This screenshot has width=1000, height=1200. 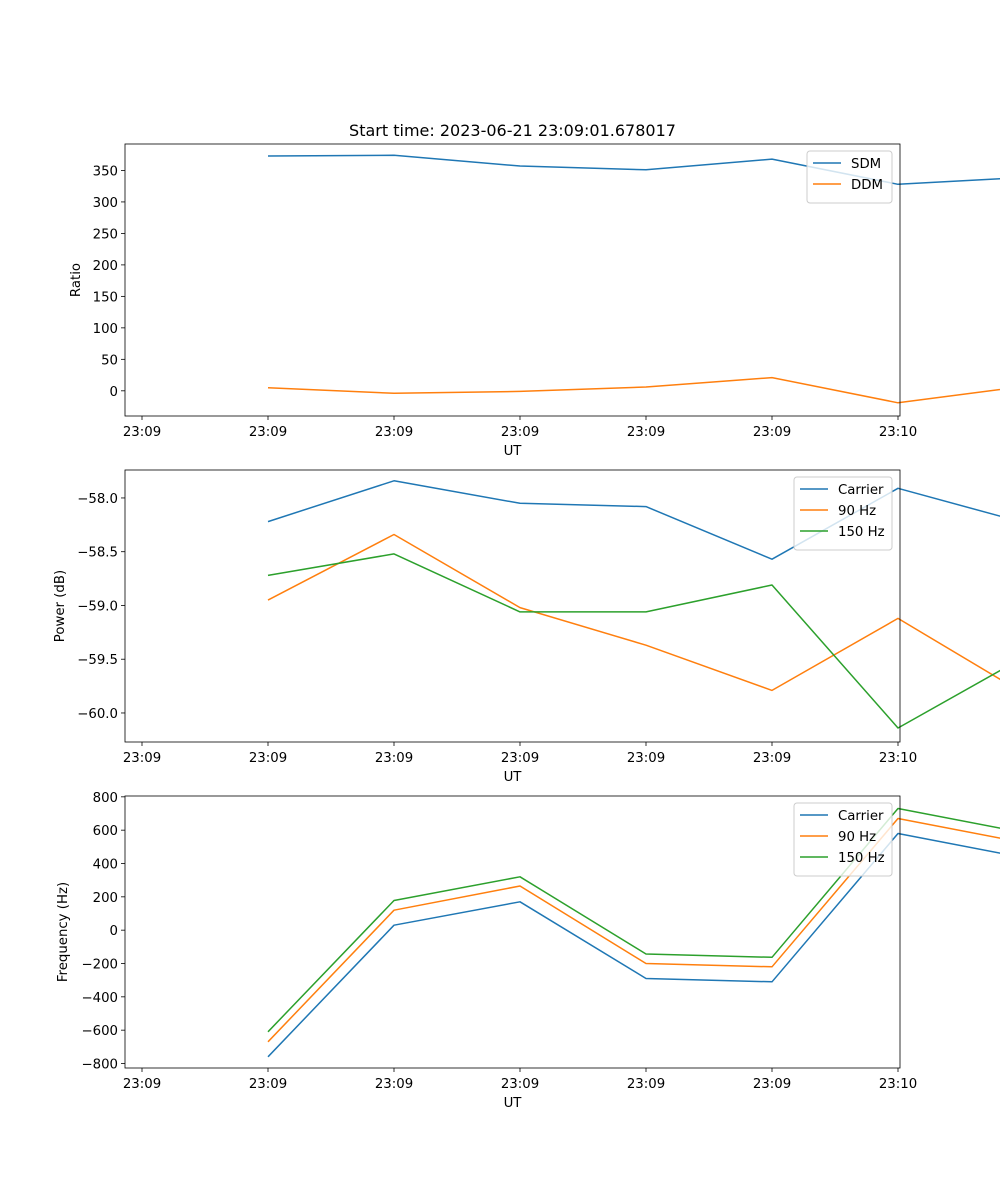 I want to click on legend-label: SDM, so click(x=866, y=164).